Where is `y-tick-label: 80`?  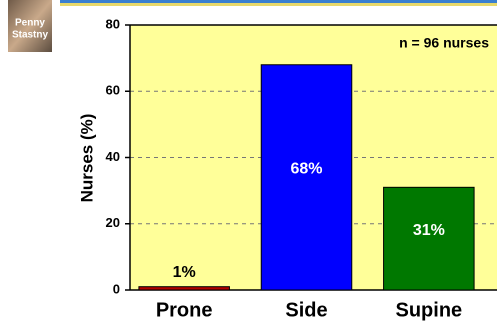 y-tick-label: 80 is located at coordinates (113, 23).